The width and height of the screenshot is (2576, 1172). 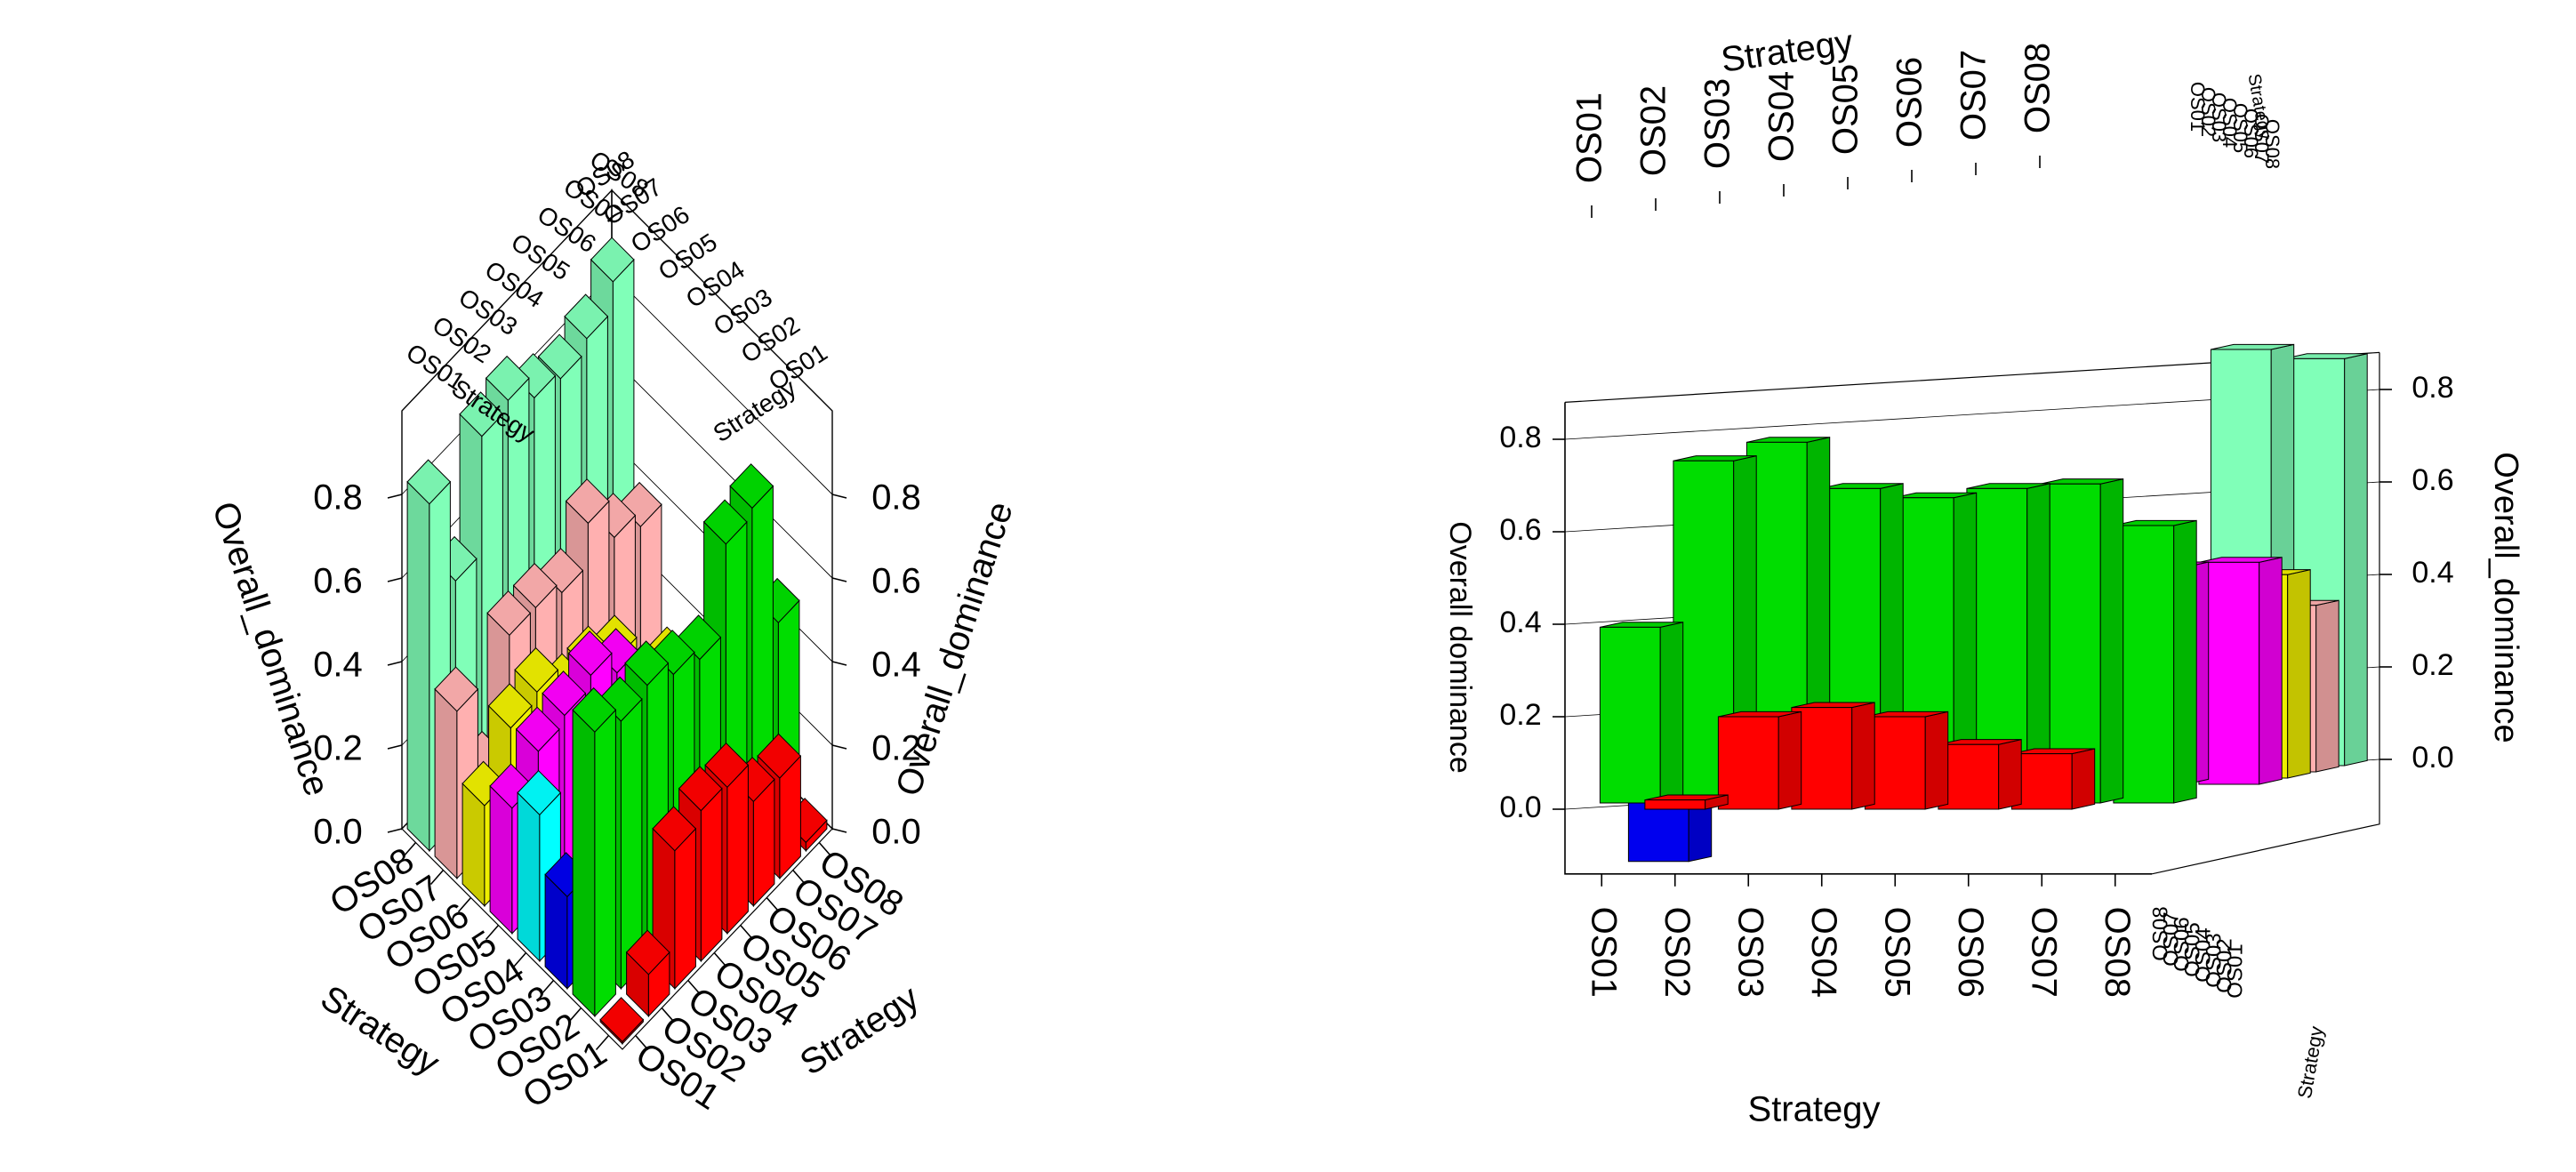 I want to click on x-tick-label-bottom: OS06, so click(x=1970, y=952).